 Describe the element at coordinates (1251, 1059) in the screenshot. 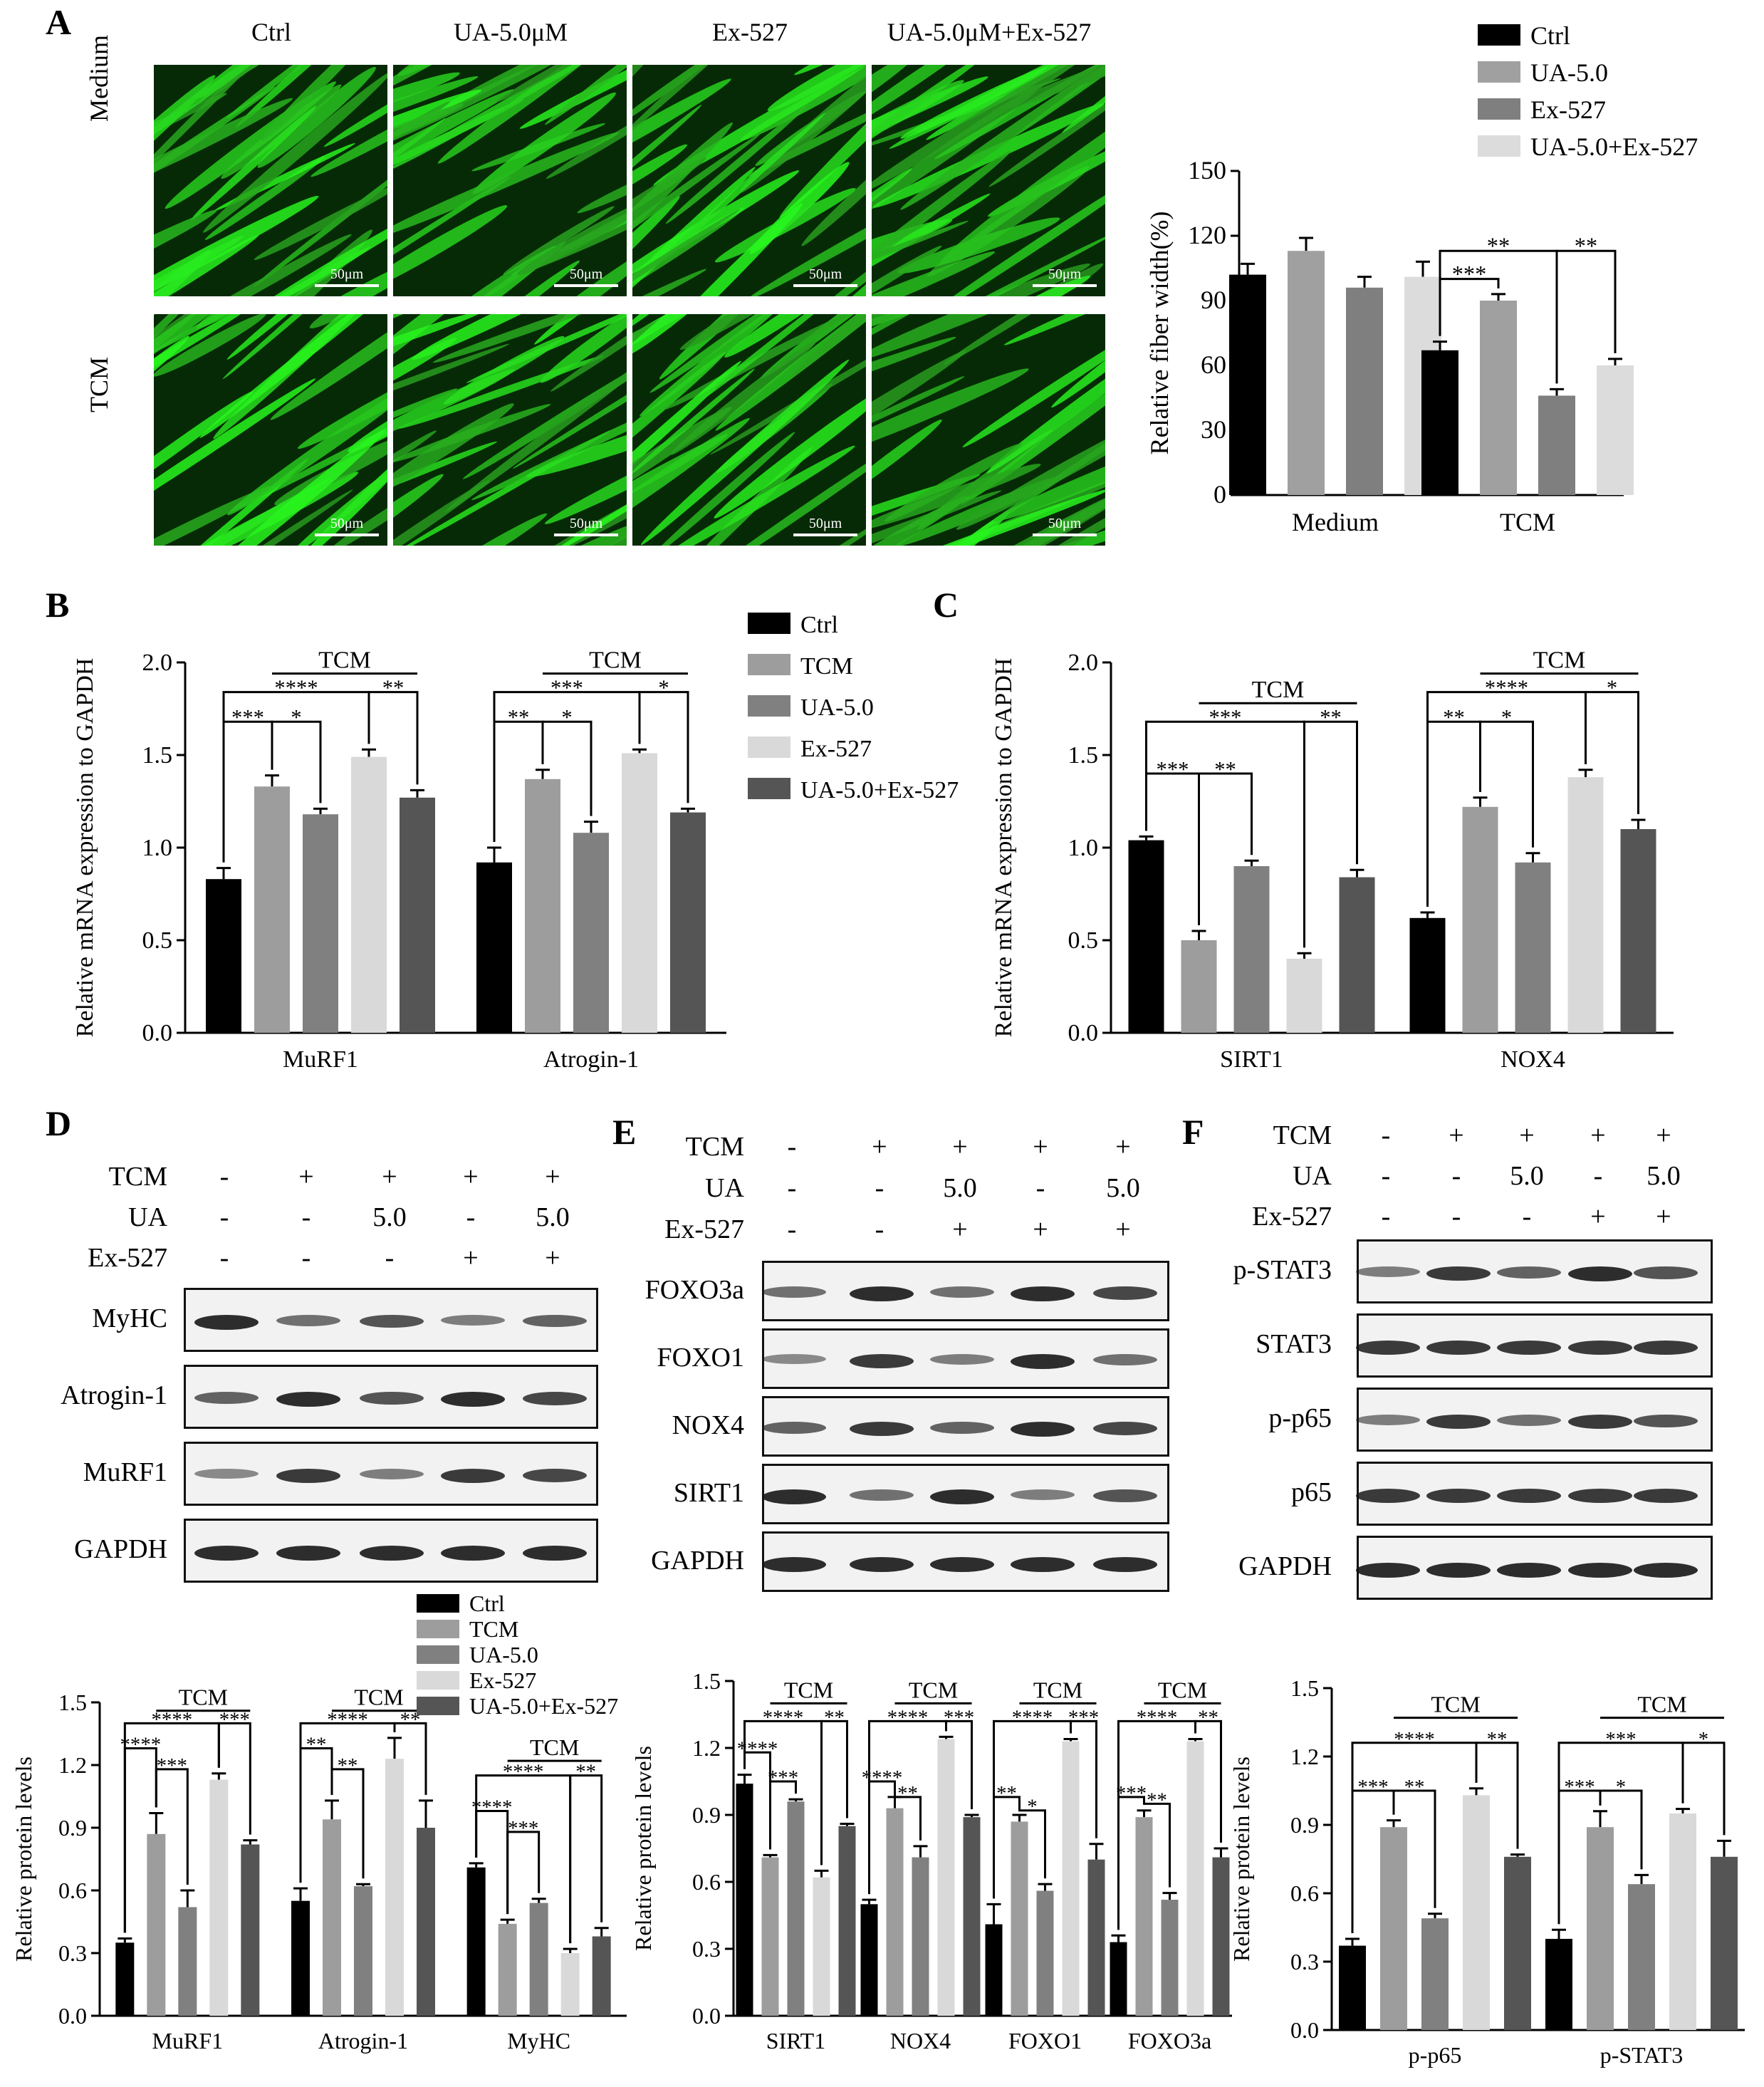

I see `x-tick-label: SIRT1` at that location.